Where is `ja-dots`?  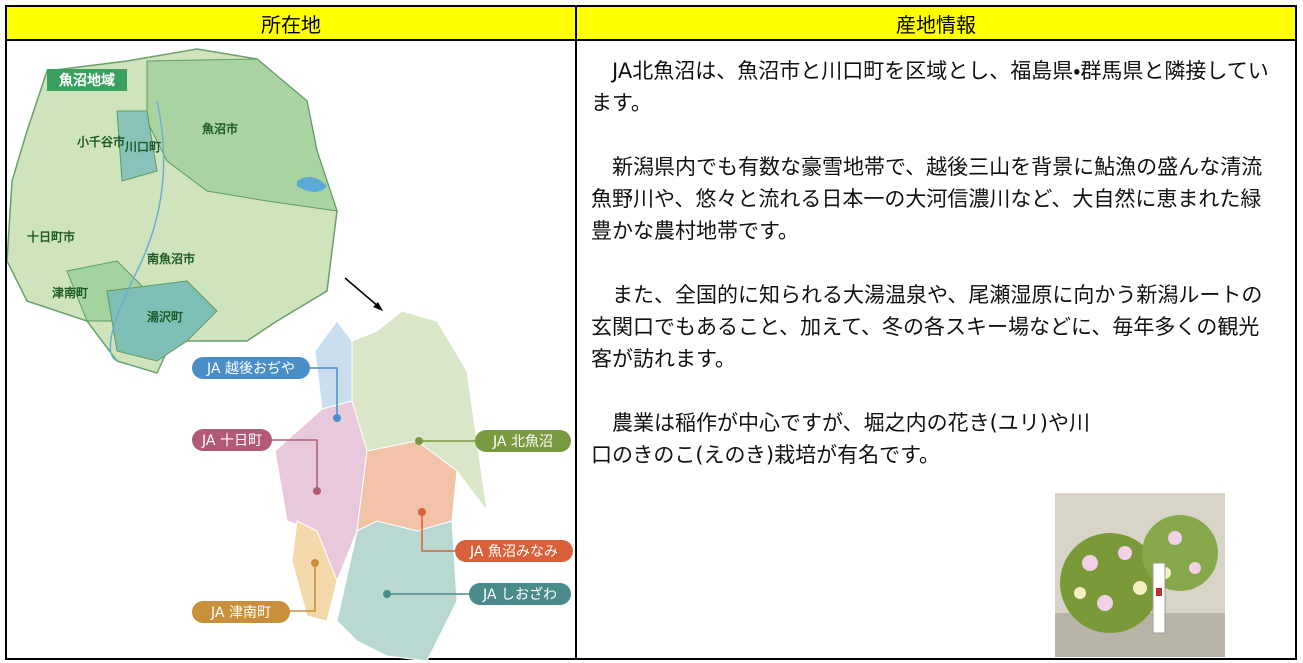
ja-dots is located at coordinates (368, 506).